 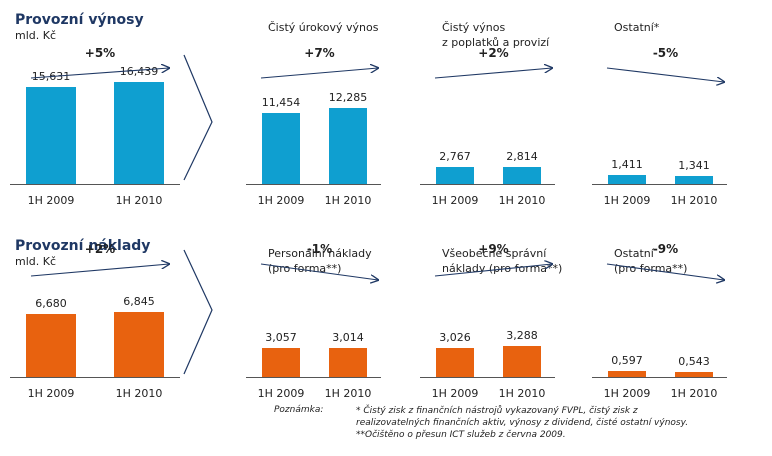 I want to click on value-label: 3,057, so click(x=281, y=337).